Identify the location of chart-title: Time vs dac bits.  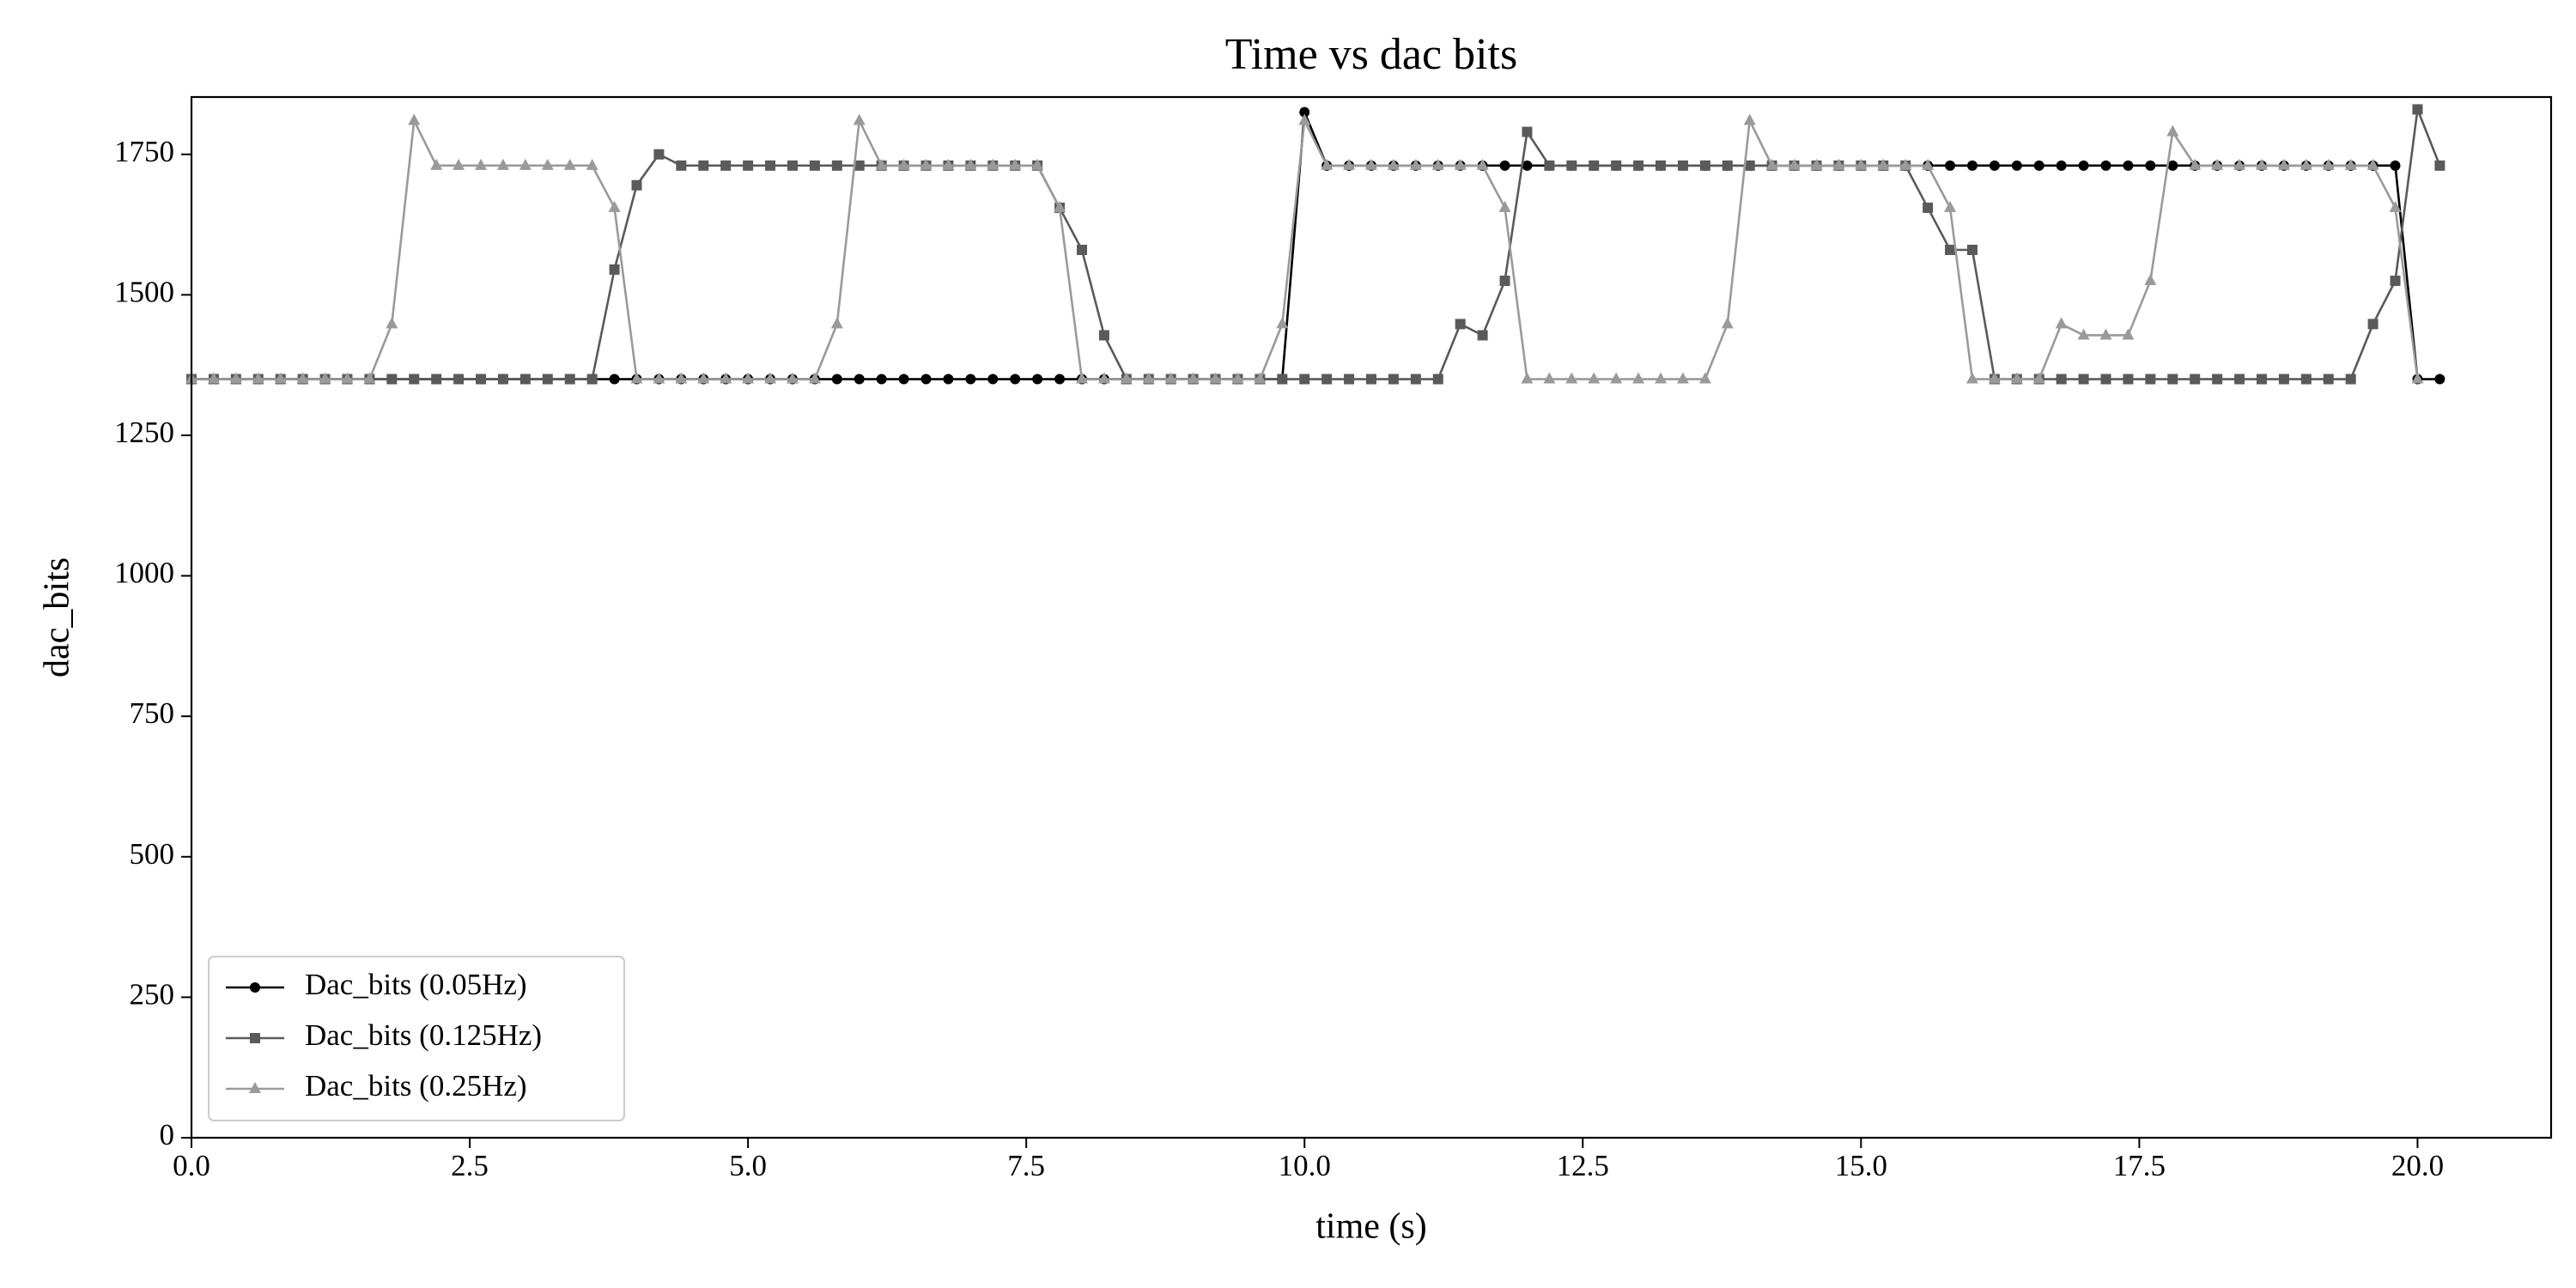
(1371, 55).